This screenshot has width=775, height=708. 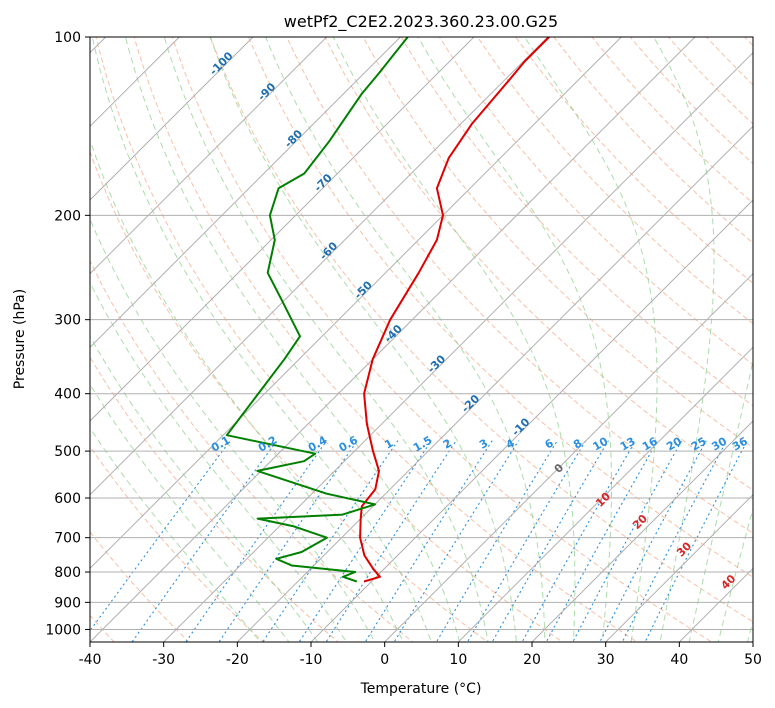 I want to click on x-tick-label: -40, so click(x=90, y=660).